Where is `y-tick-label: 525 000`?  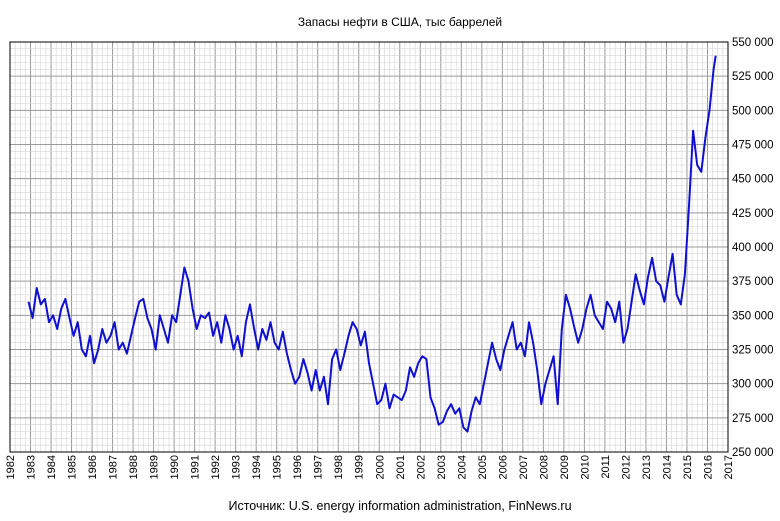
y-tick-label: 525 000 is located at coordinates (753, 77).